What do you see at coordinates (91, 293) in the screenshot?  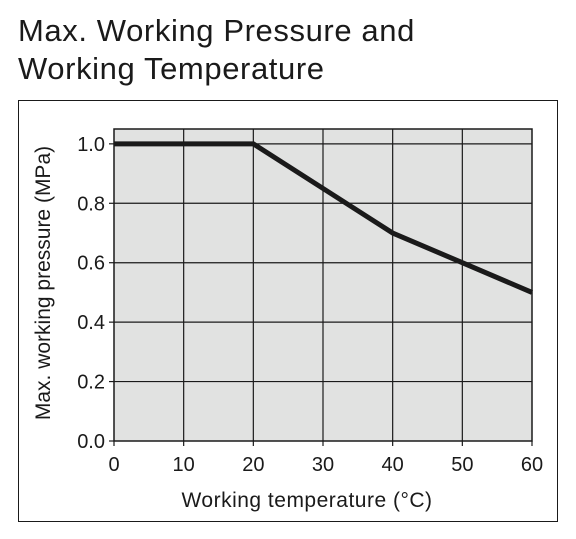 I see `y-tick-labels: 0.0 0.2 0.4 0.6 0.8 1.0` at bounding box center [91, 293].